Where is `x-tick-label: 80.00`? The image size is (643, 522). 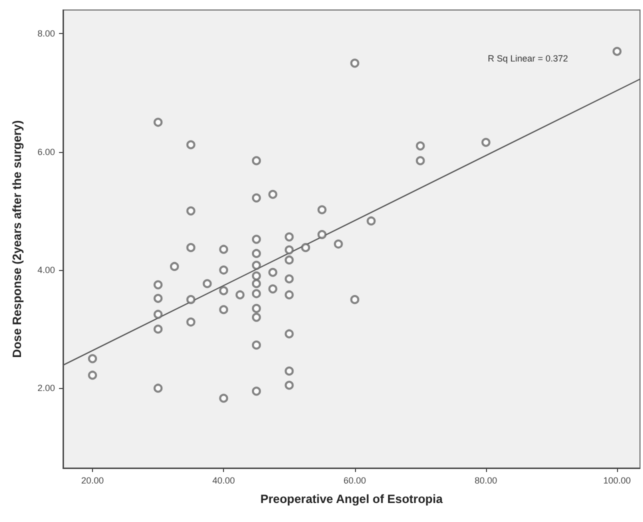
x-tick-label: 80.00 is located at coordinates (486, 481).